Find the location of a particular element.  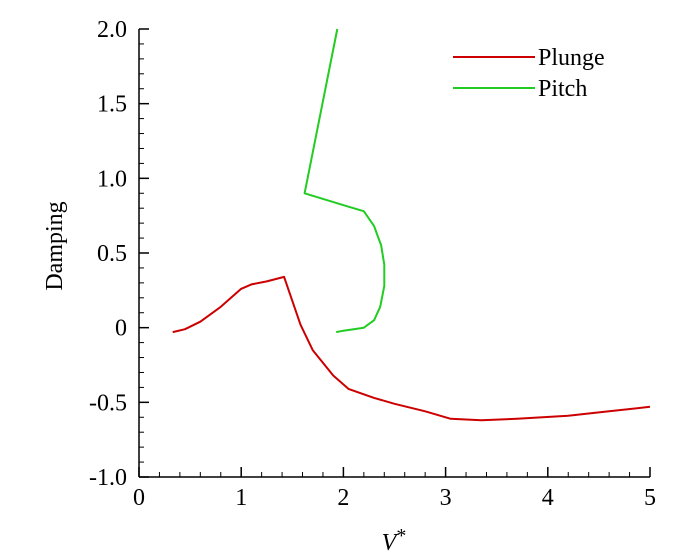

y-axis-title: Damping is located at coordinates (55, 245).